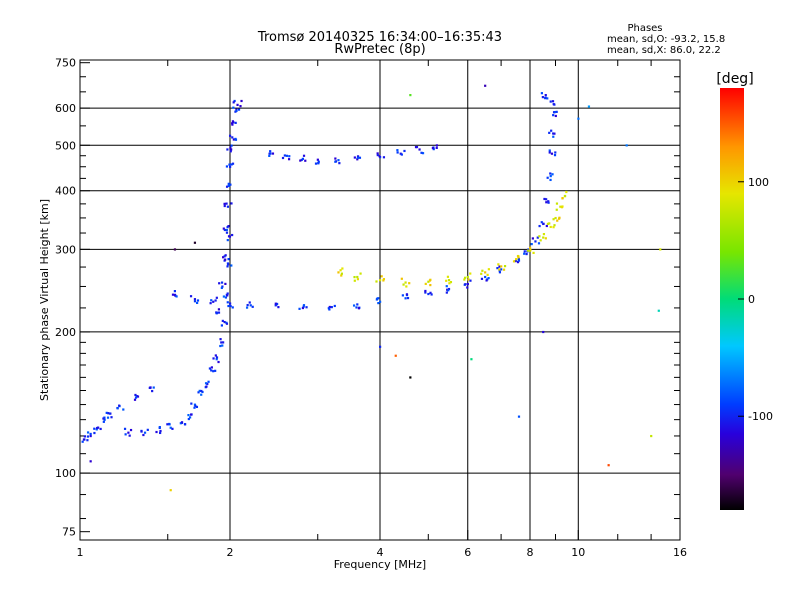 Image resolution: width=800 pixels, height=604 pixels. Describe the element at coordinates (65, 108) in the screenshot. I see `y-tick-label: 600` at that location.